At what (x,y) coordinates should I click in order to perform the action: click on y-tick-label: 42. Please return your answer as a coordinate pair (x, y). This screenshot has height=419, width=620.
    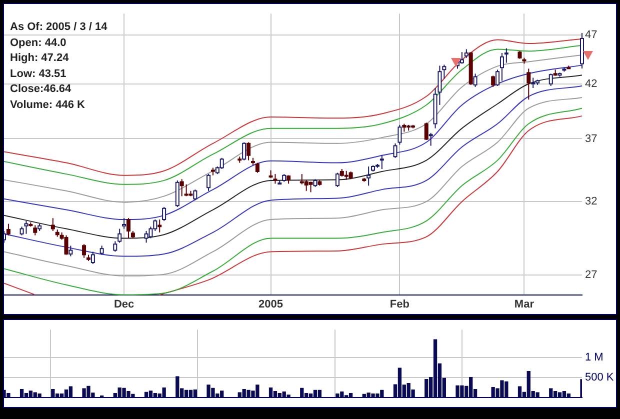
    Looking at the image, I should click on (591, 84).